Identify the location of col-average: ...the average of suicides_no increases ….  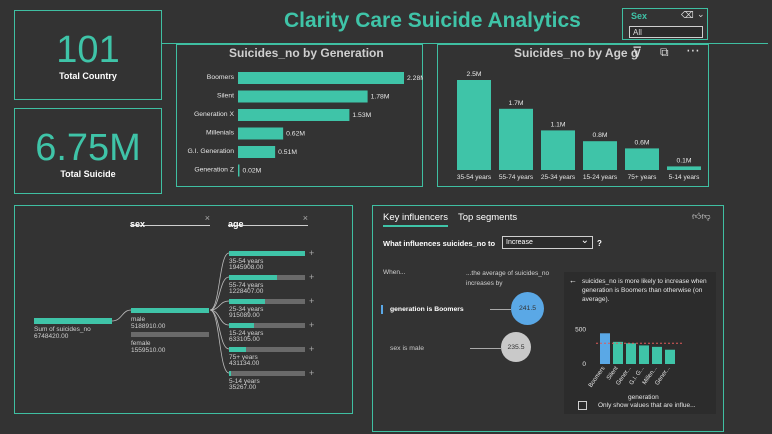
(508, 278).